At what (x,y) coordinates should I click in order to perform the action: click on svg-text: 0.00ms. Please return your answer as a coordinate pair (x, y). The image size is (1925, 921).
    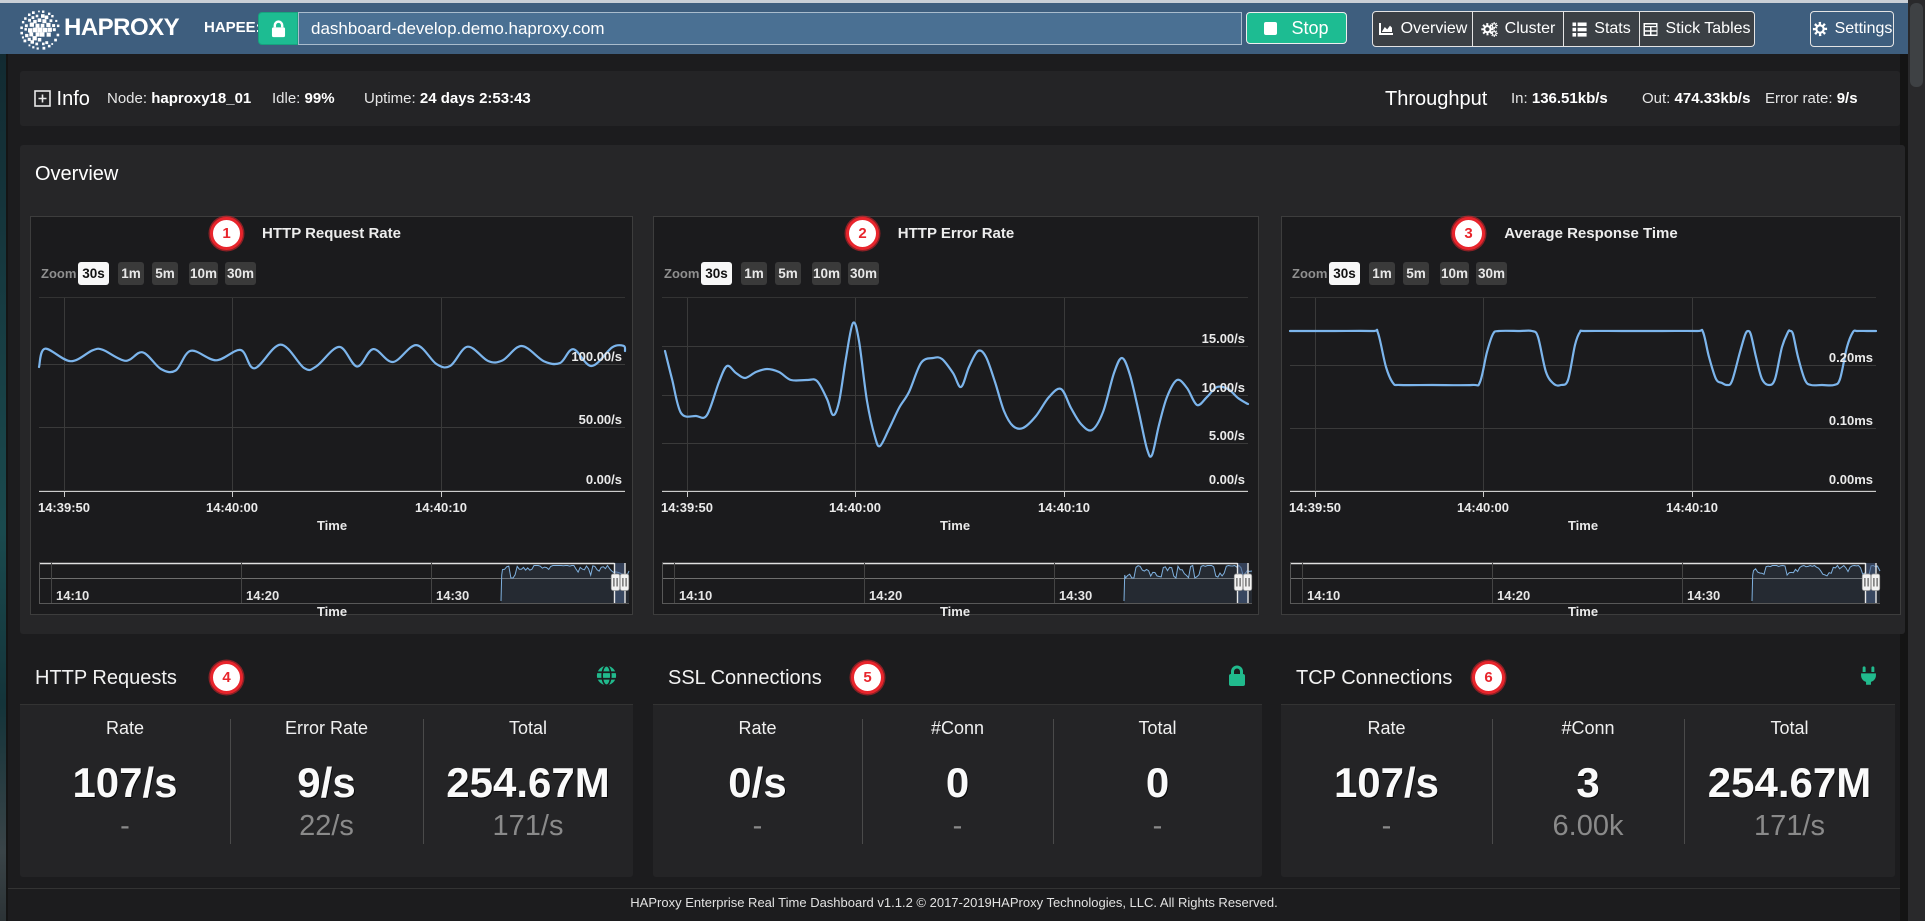
    Looking at the image, I should click on (1851, 479).